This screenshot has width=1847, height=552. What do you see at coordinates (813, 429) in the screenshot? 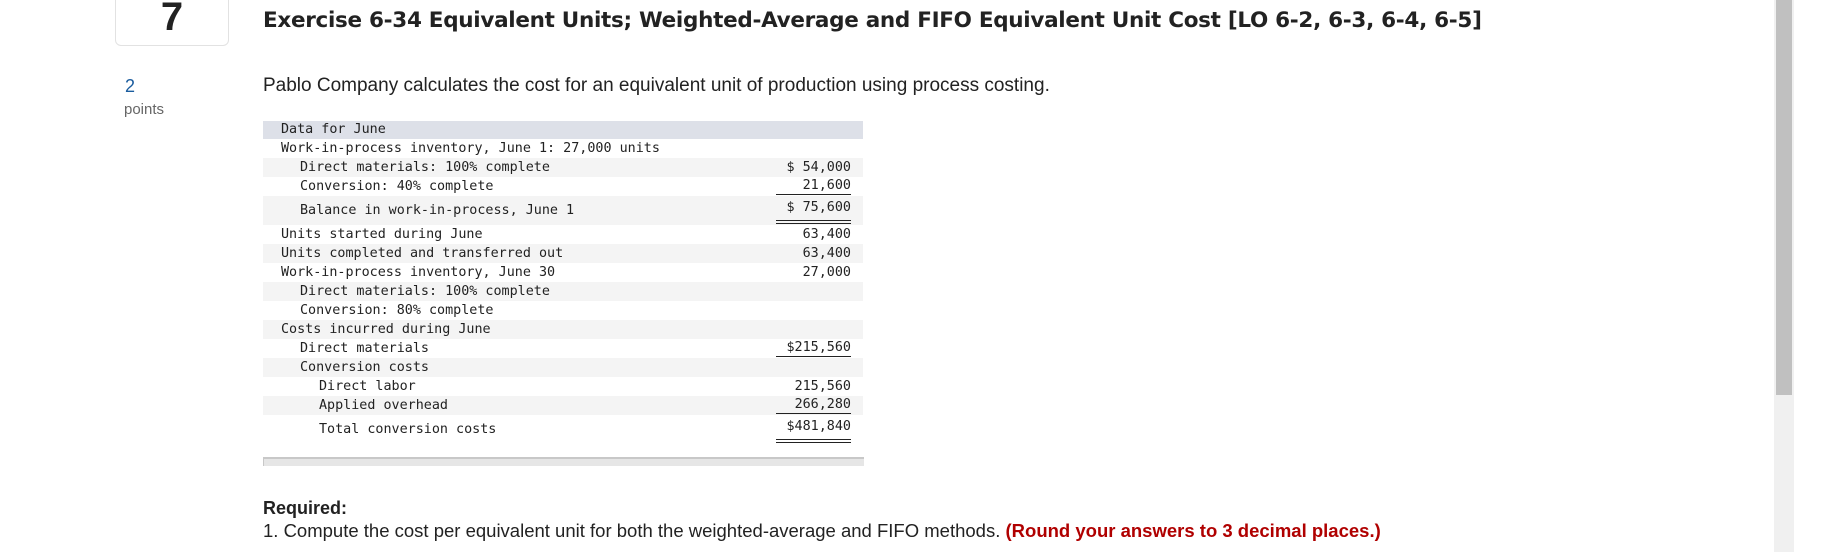
I see `row-value: $481,840` at bounding box center [813, 429].